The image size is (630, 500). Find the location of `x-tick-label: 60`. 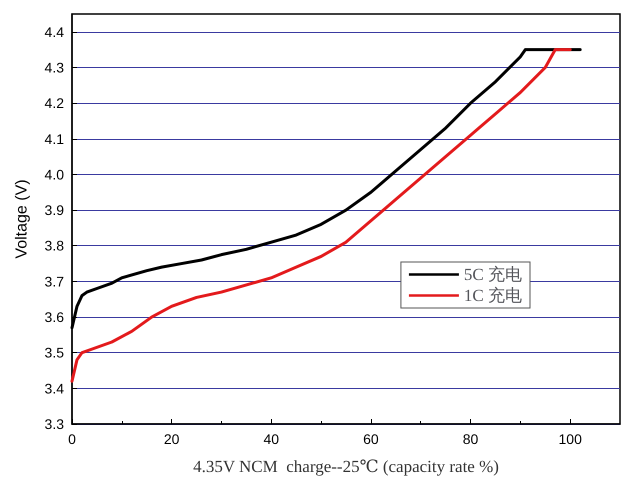

x-tick-label: 60 is located at coordinates (371, 439).